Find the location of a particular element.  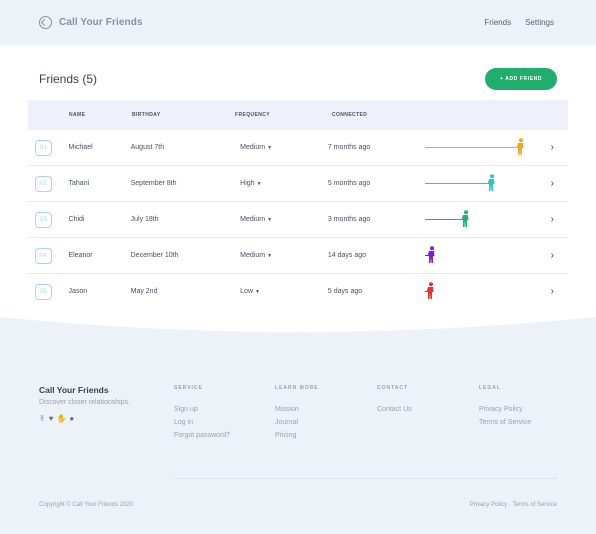

brand: Call Your Friends is located at coordinates (91, 22).